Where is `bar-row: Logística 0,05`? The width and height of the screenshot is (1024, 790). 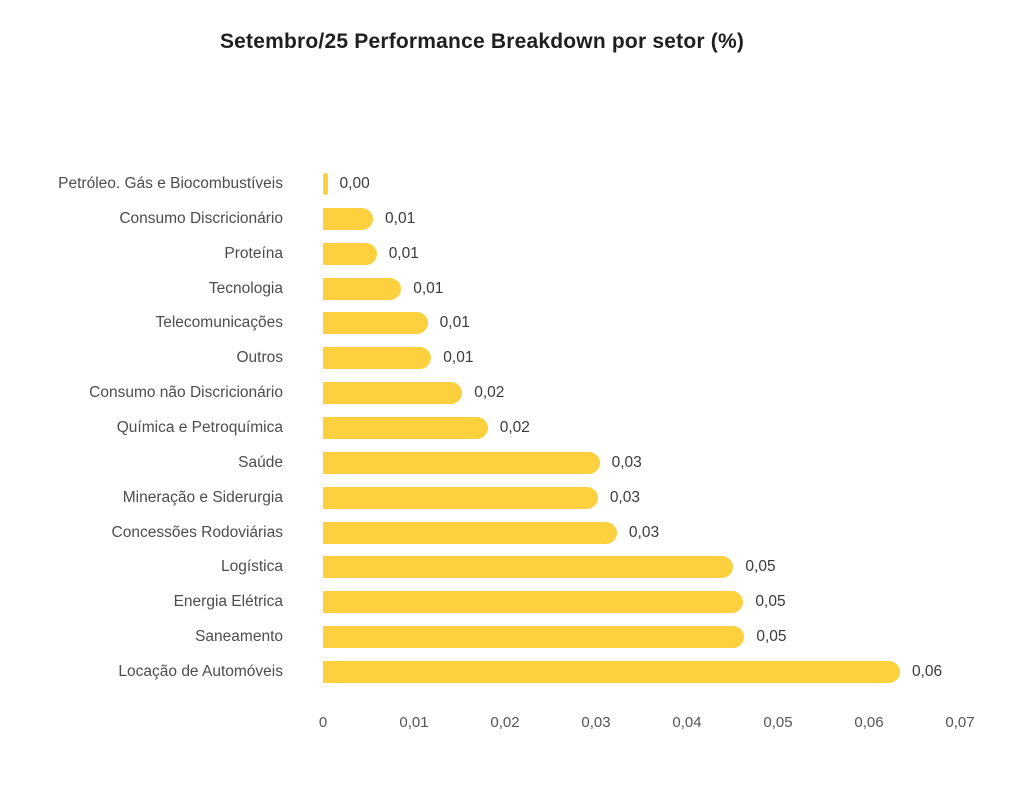
bar-row: Logística 0,05 is located at coordinates (512, 567).